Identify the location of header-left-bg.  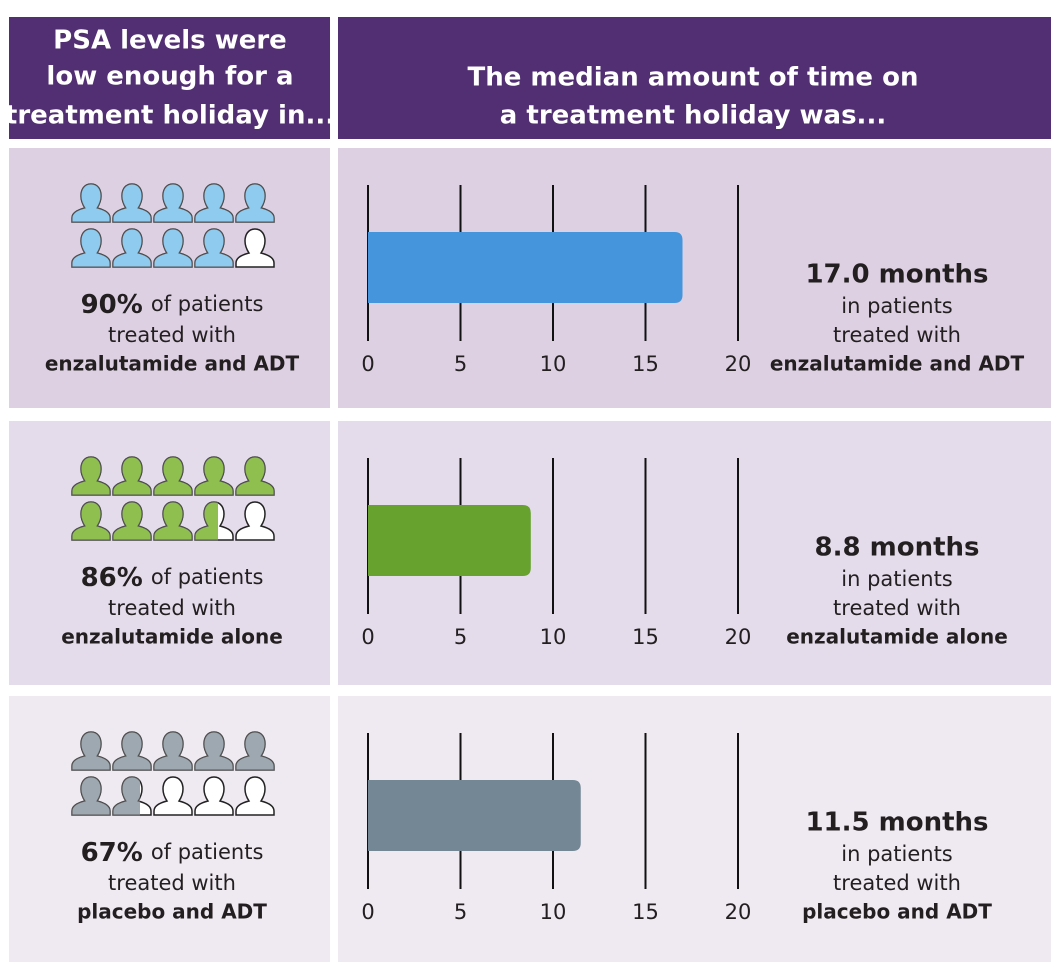
(169, 78).